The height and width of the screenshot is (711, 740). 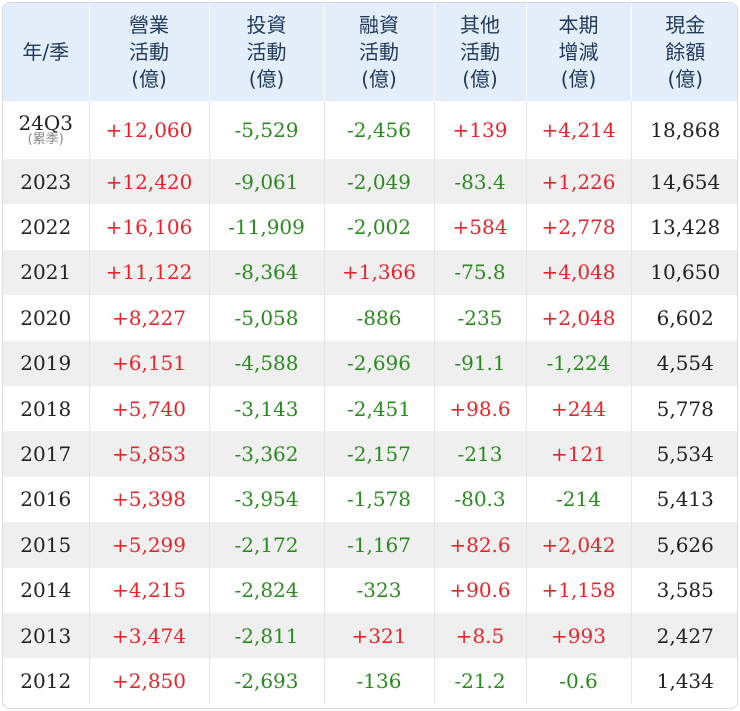 I want to click on period-label: 2016, so click(x=46, y=499).